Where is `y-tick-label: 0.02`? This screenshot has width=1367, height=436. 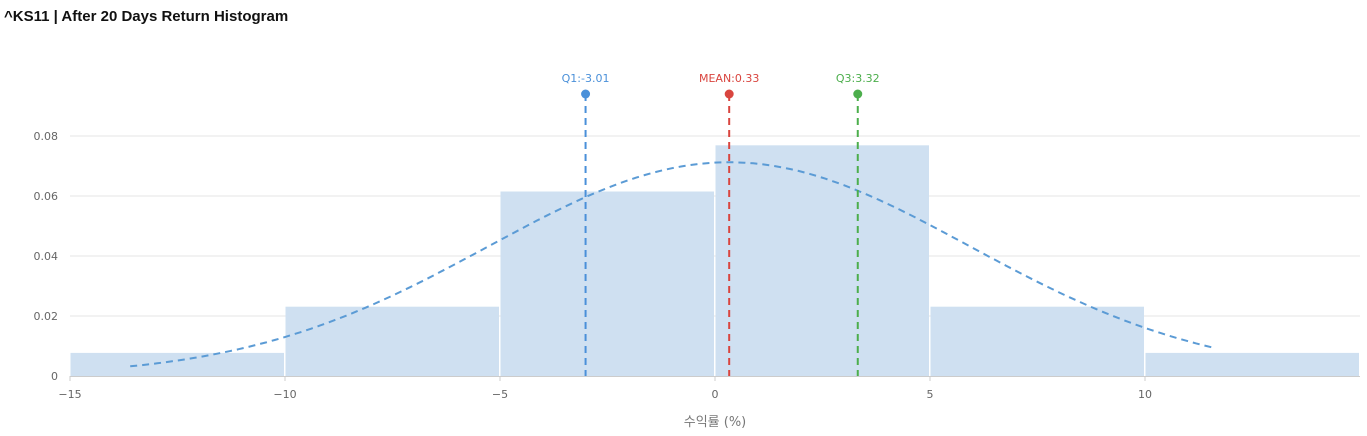
y-tick-label: 0.02 is located at coordinates (46, 316).